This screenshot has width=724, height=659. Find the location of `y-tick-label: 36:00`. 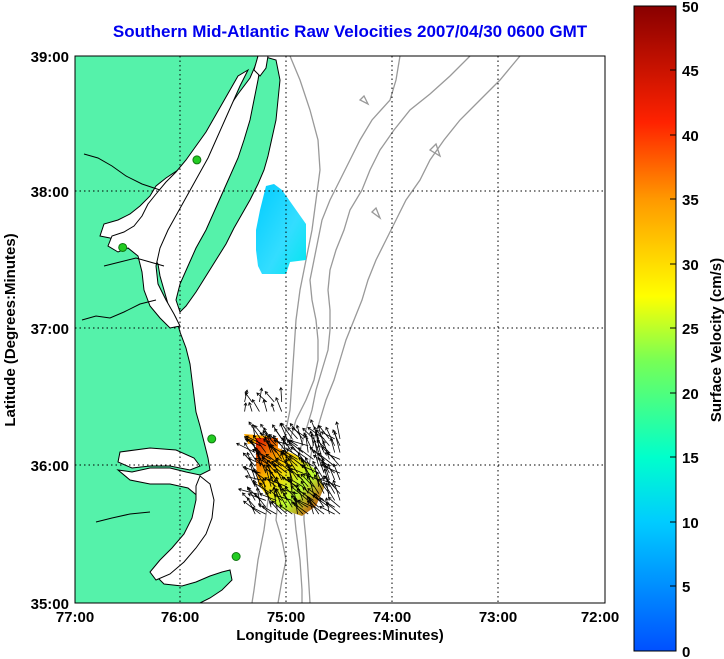

y-tick-label: 36:00 is located at coordinates (50, 466).